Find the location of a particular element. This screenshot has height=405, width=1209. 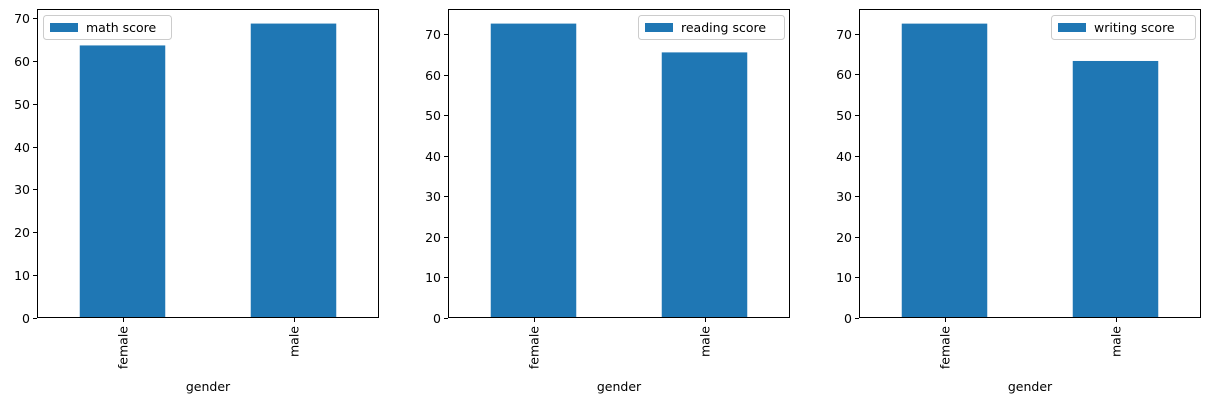

legend-label: reading score is located at coordinates (723, 27).